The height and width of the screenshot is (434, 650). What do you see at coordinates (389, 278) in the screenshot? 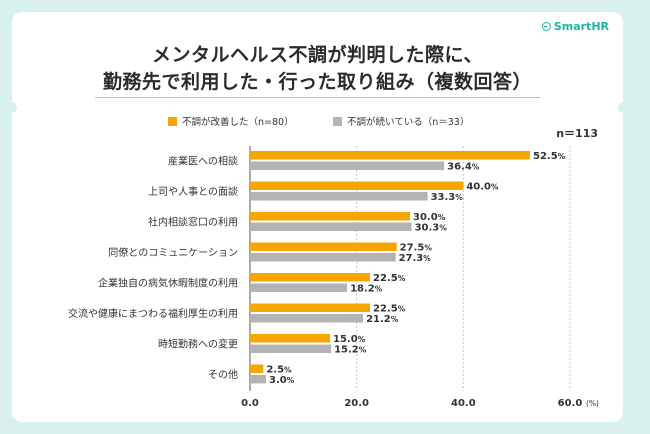
I see `data-label-s1-c5: 22.5%` at bounding box center [389, 278].